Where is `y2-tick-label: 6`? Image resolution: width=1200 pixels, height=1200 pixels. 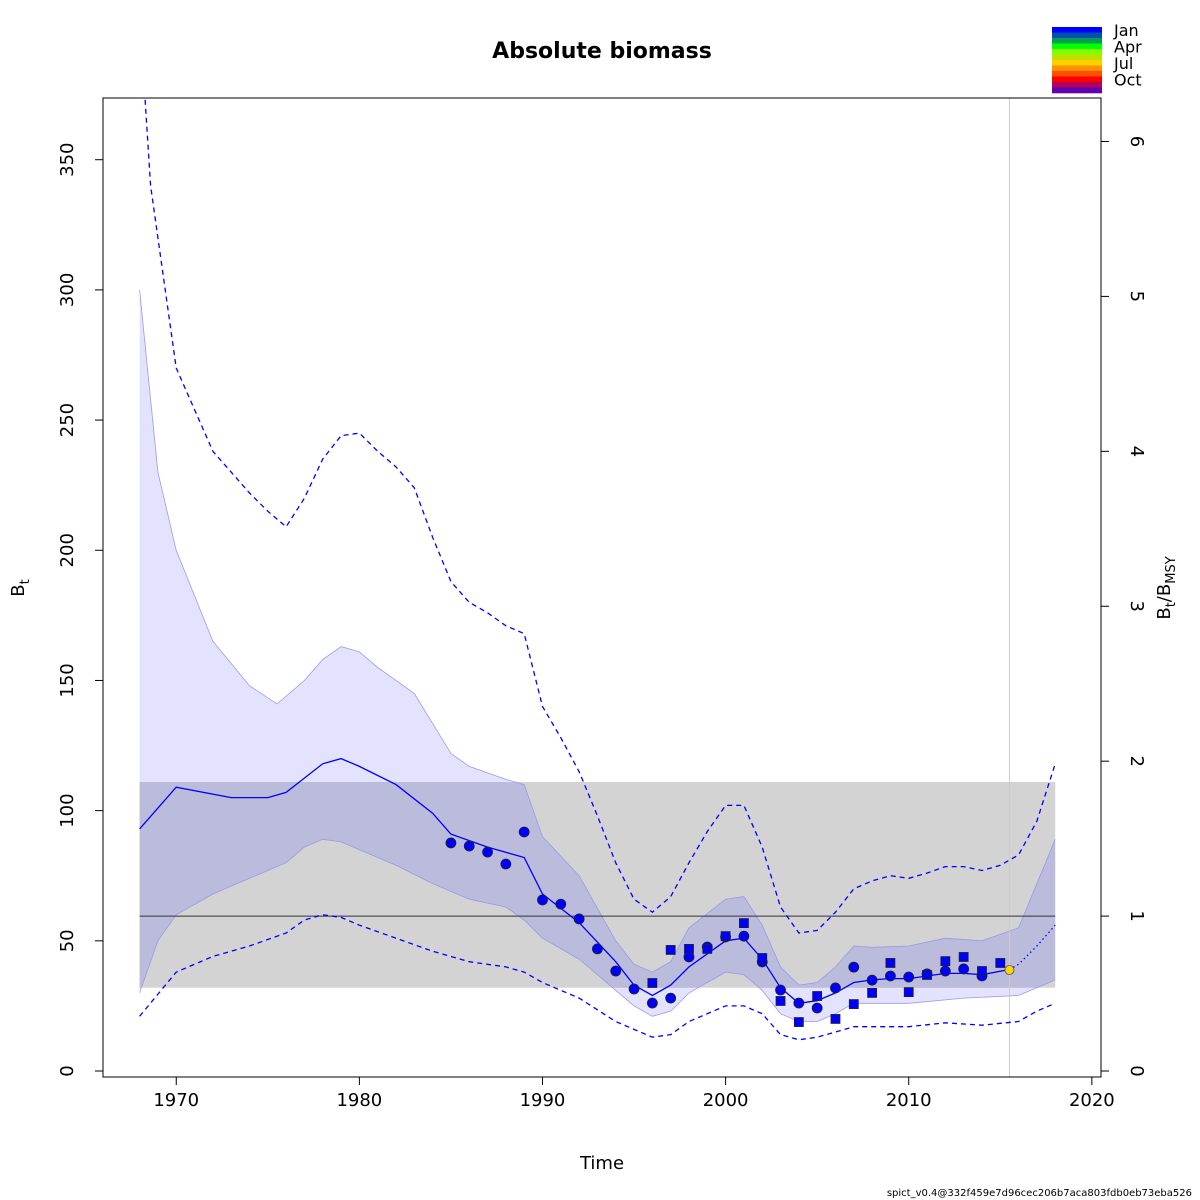
y2-tick-label: 6 is located at coordinates (1136, 141).